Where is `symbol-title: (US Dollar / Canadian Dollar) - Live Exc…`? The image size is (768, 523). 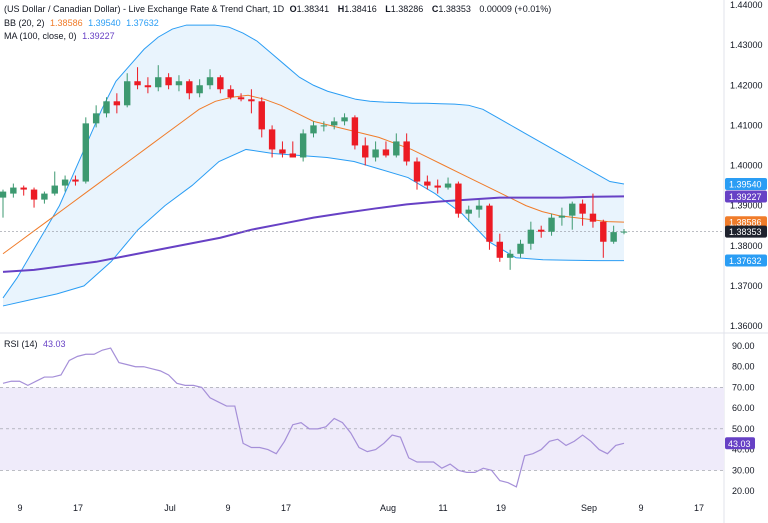
symbol-title: (US Dollar / Canadian Dollar) - Live Exc… is located at coordinates (144, 9).